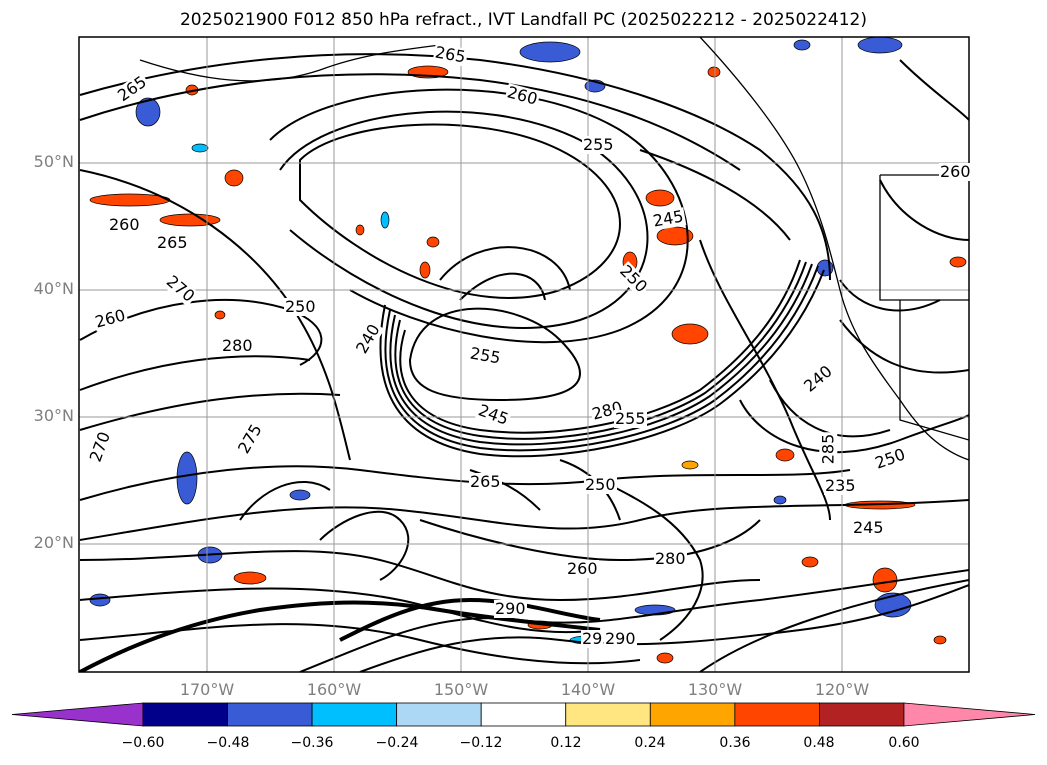 The width and height of the screenshot is (1047, 765). Describe the element at coordinates (650, 743) in the screenshot. I see `colorbar-tick-label: 0.24` at that location.